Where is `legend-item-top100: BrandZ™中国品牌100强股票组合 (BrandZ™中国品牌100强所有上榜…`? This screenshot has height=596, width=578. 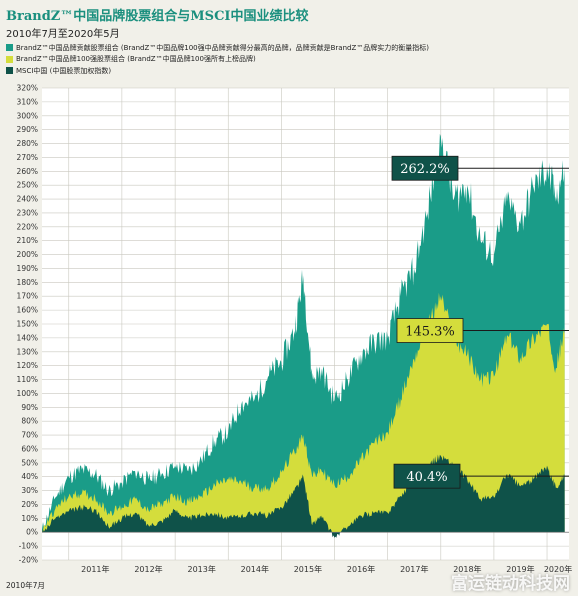
legend-item-top100: BrandZ™中国品牌100强股票组合 (BrandZ™中国品牌100强所有上榜… is located at coordinates (217, 60).